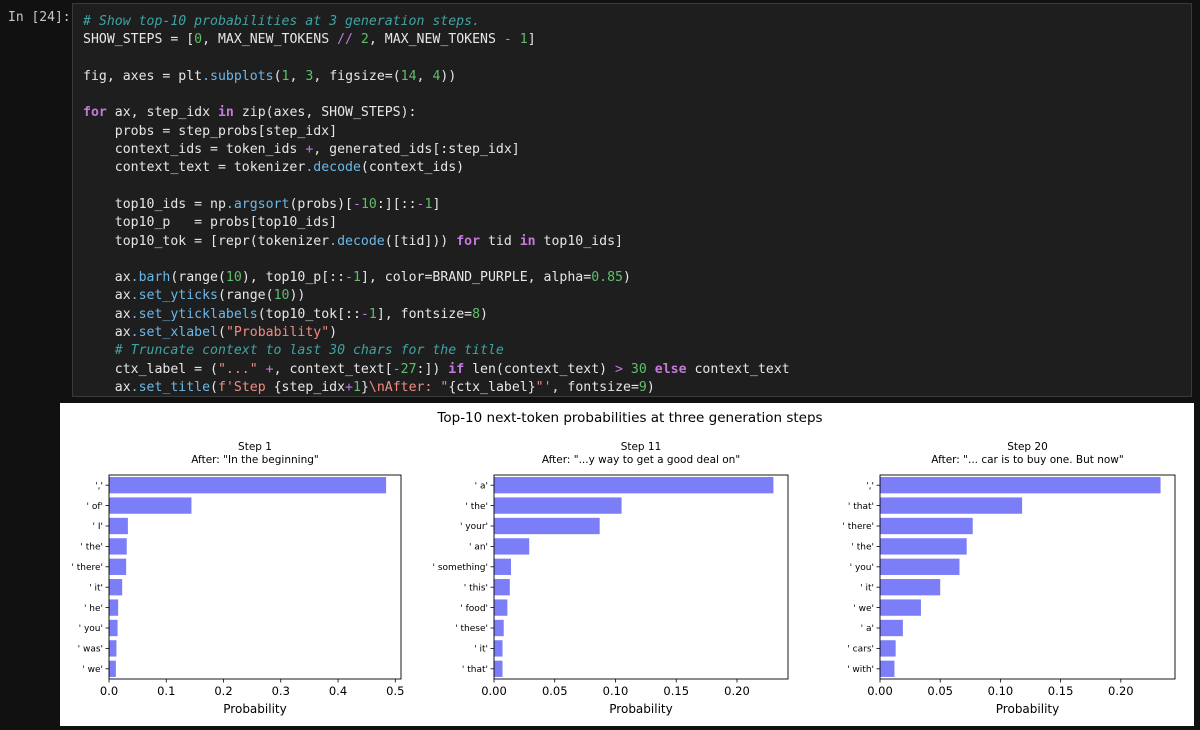 The image size is (1200, 730). Describe the element at coordinates (345, 40) in the screenshot. I see `code-token: //` at that location.